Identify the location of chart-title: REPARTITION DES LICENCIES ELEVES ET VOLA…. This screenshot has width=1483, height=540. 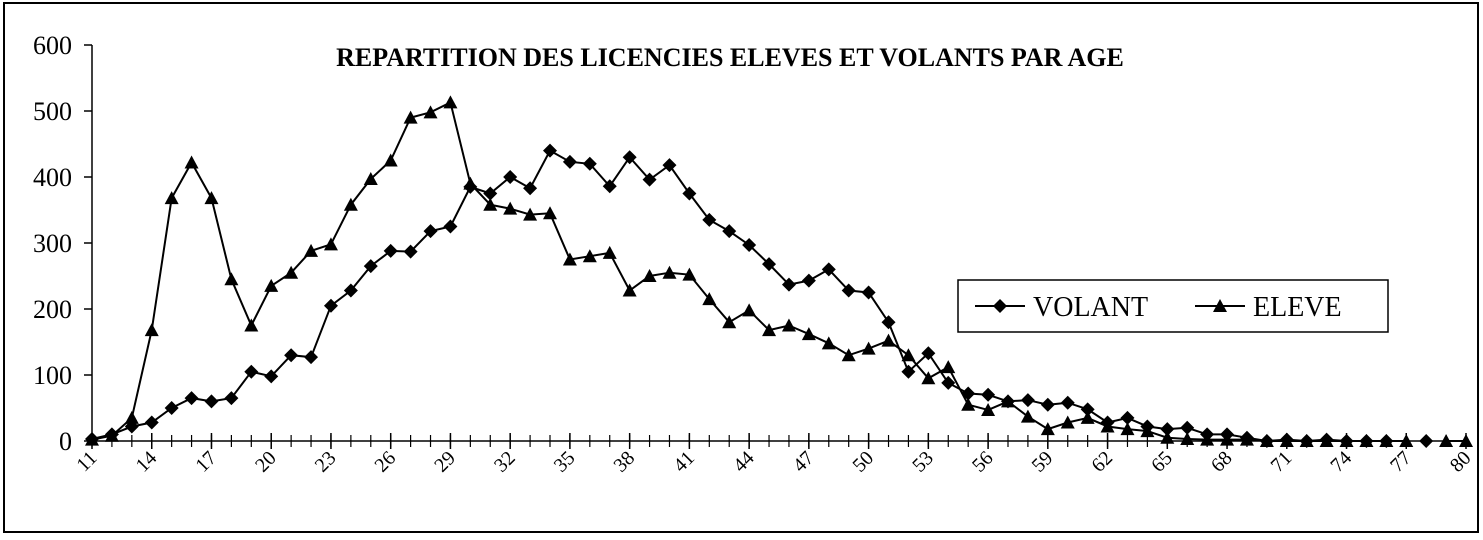
(730, 57).